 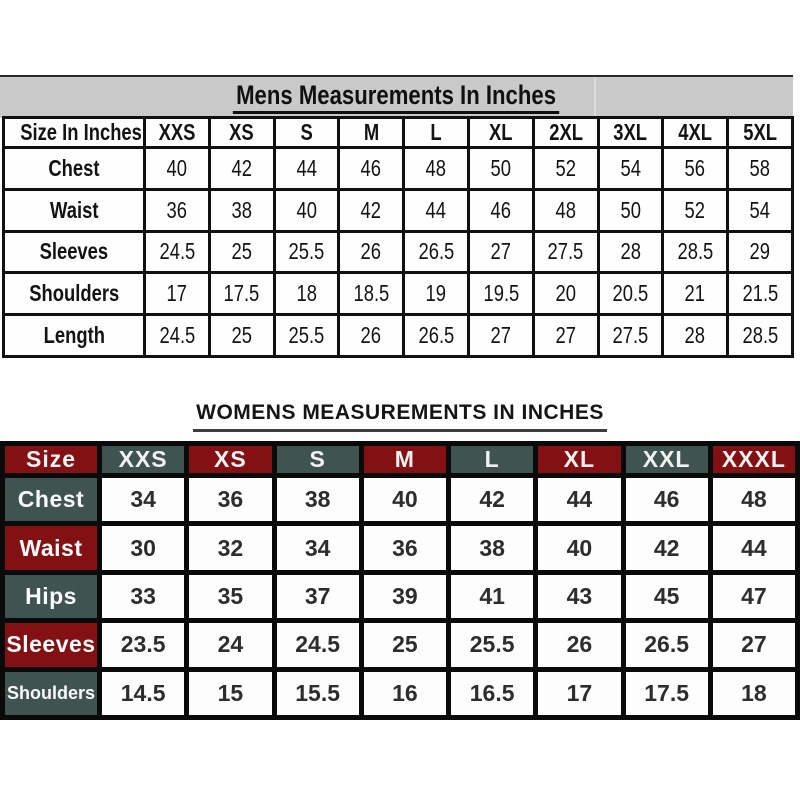 I want to click on measurement-value: 30, so click(x=143, y=548).